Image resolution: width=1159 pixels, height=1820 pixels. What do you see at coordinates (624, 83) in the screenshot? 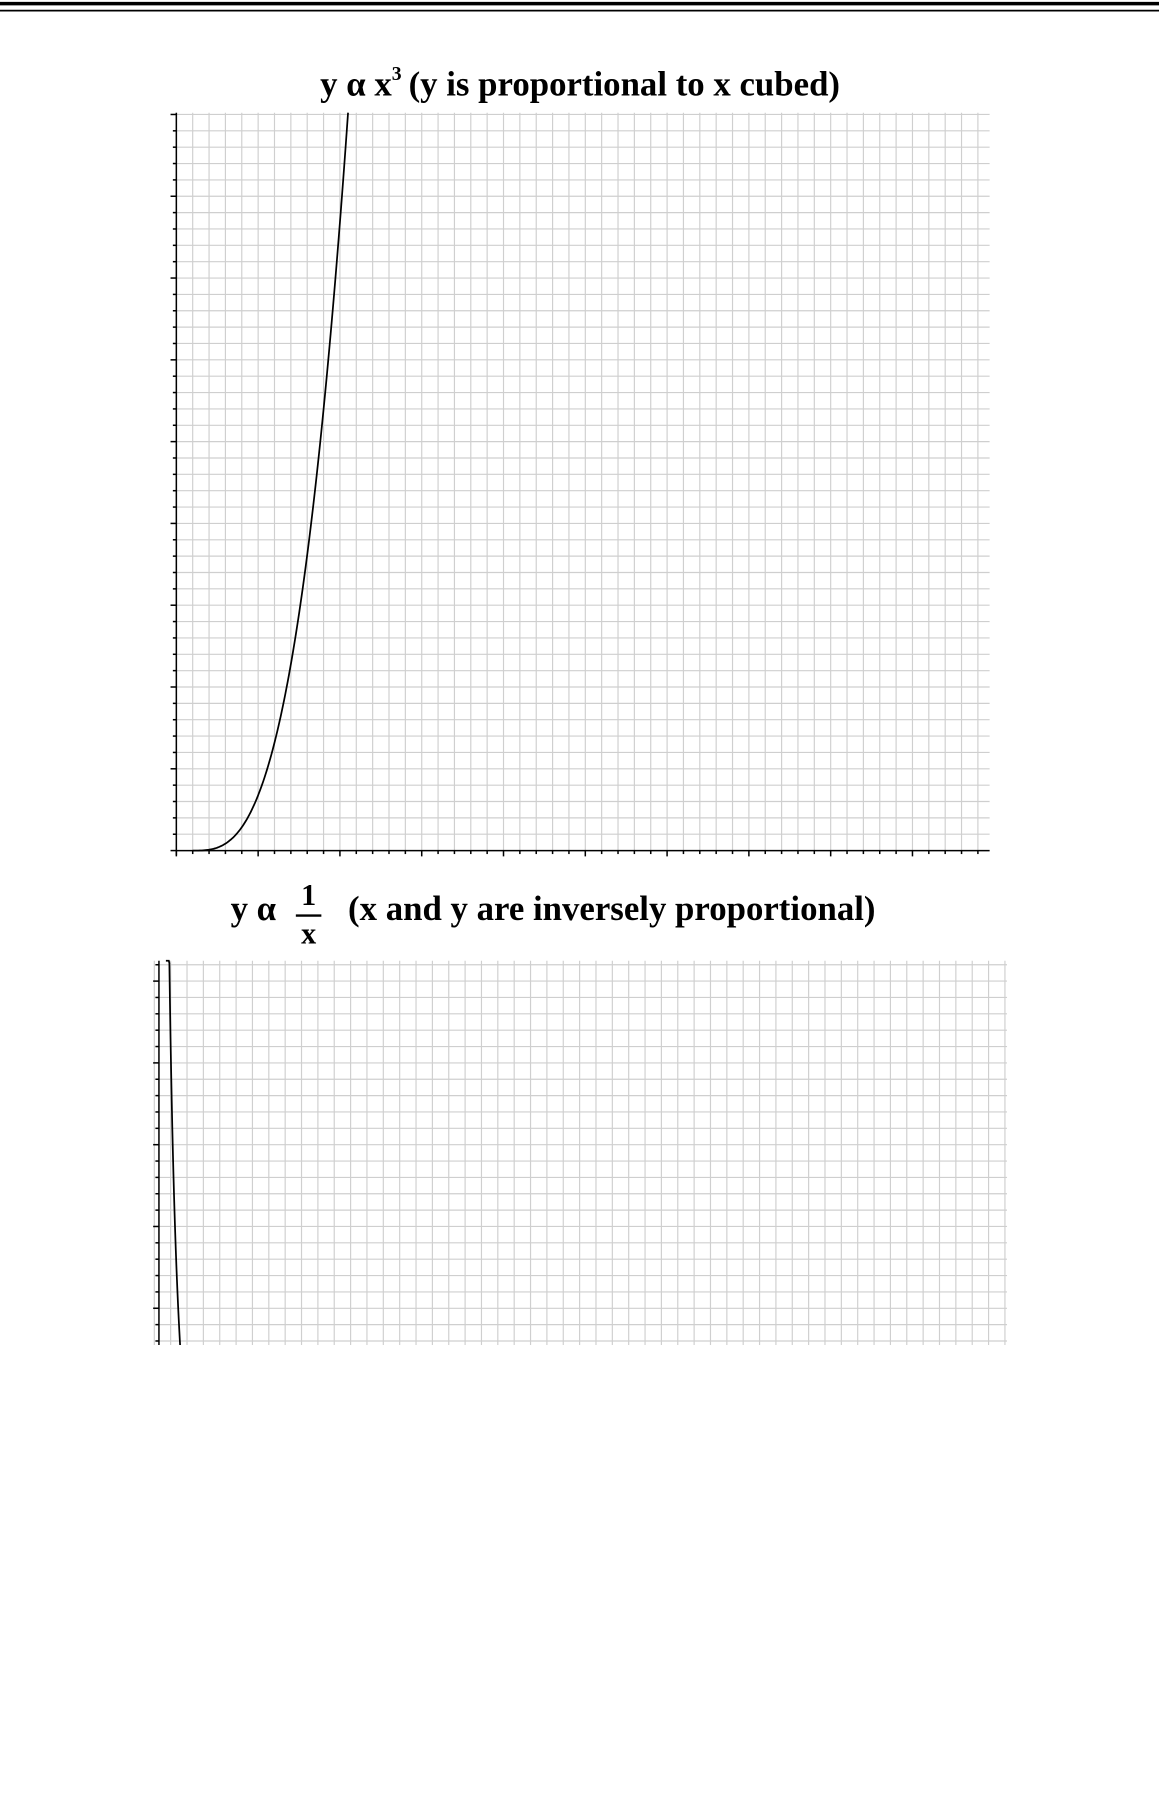
I see `title-text: (y is proportional to x cubed)` at bounding box center [624, 83].